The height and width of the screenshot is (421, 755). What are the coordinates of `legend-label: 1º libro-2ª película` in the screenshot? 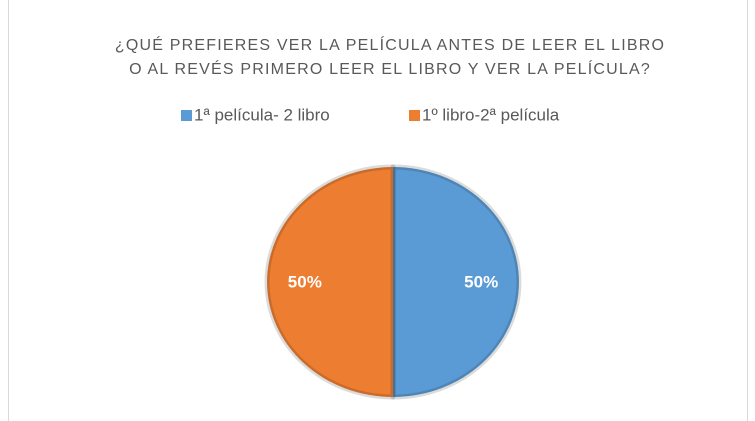 It's located at (491, 114).